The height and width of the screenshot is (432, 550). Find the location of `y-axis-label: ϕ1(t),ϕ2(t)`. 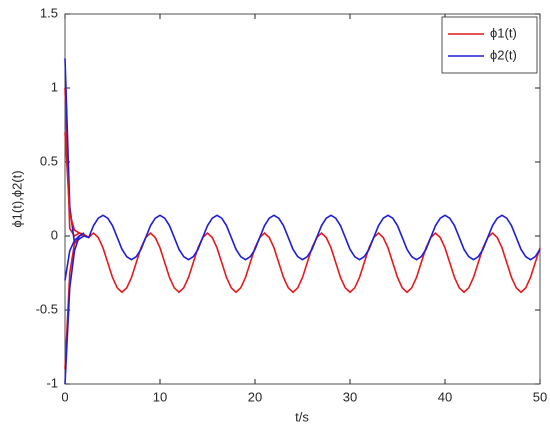

y-axis-label: ϕ1(t),ϕ2(t) is located at coordinates (16, 198).